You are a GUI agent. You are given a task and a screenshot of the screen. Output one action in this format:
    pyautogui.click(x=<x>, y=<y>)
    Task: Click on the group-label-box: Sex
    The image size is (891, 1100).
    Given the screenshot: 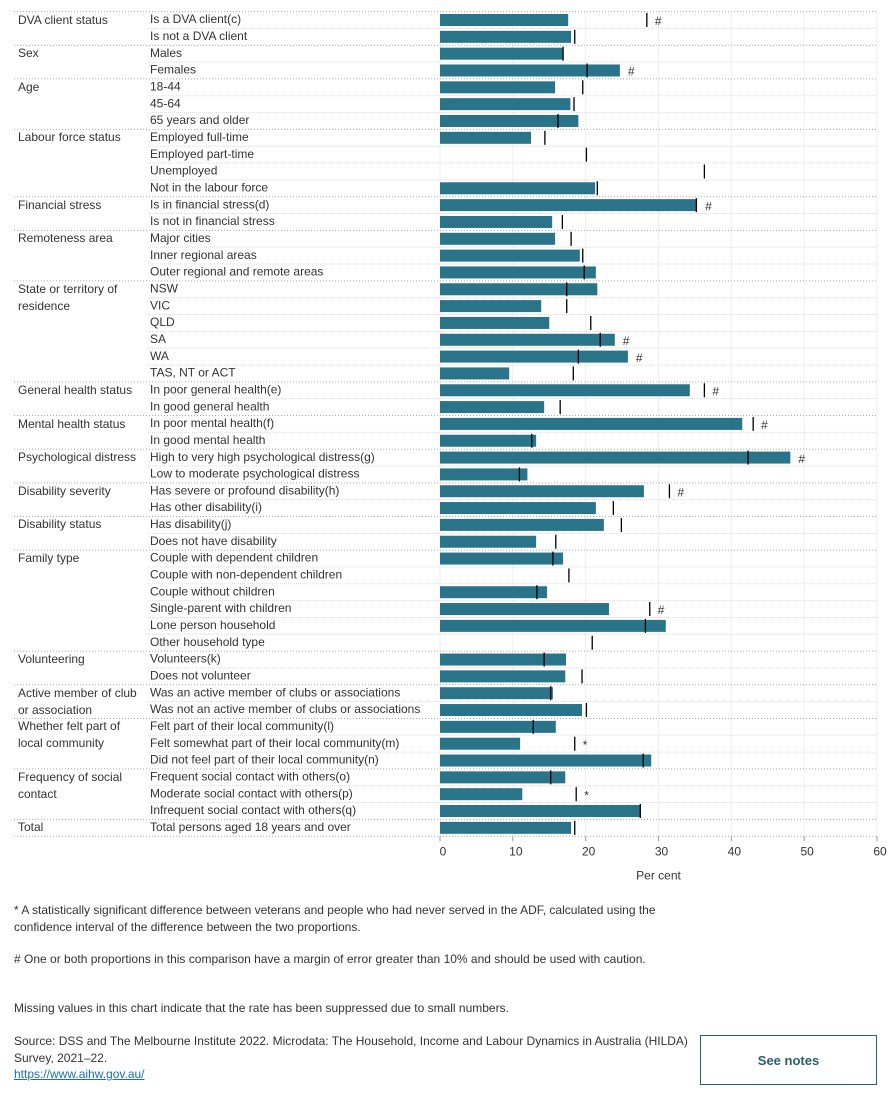 What is the action you would take?
    pyautogui.click(x=28, y=53)
    